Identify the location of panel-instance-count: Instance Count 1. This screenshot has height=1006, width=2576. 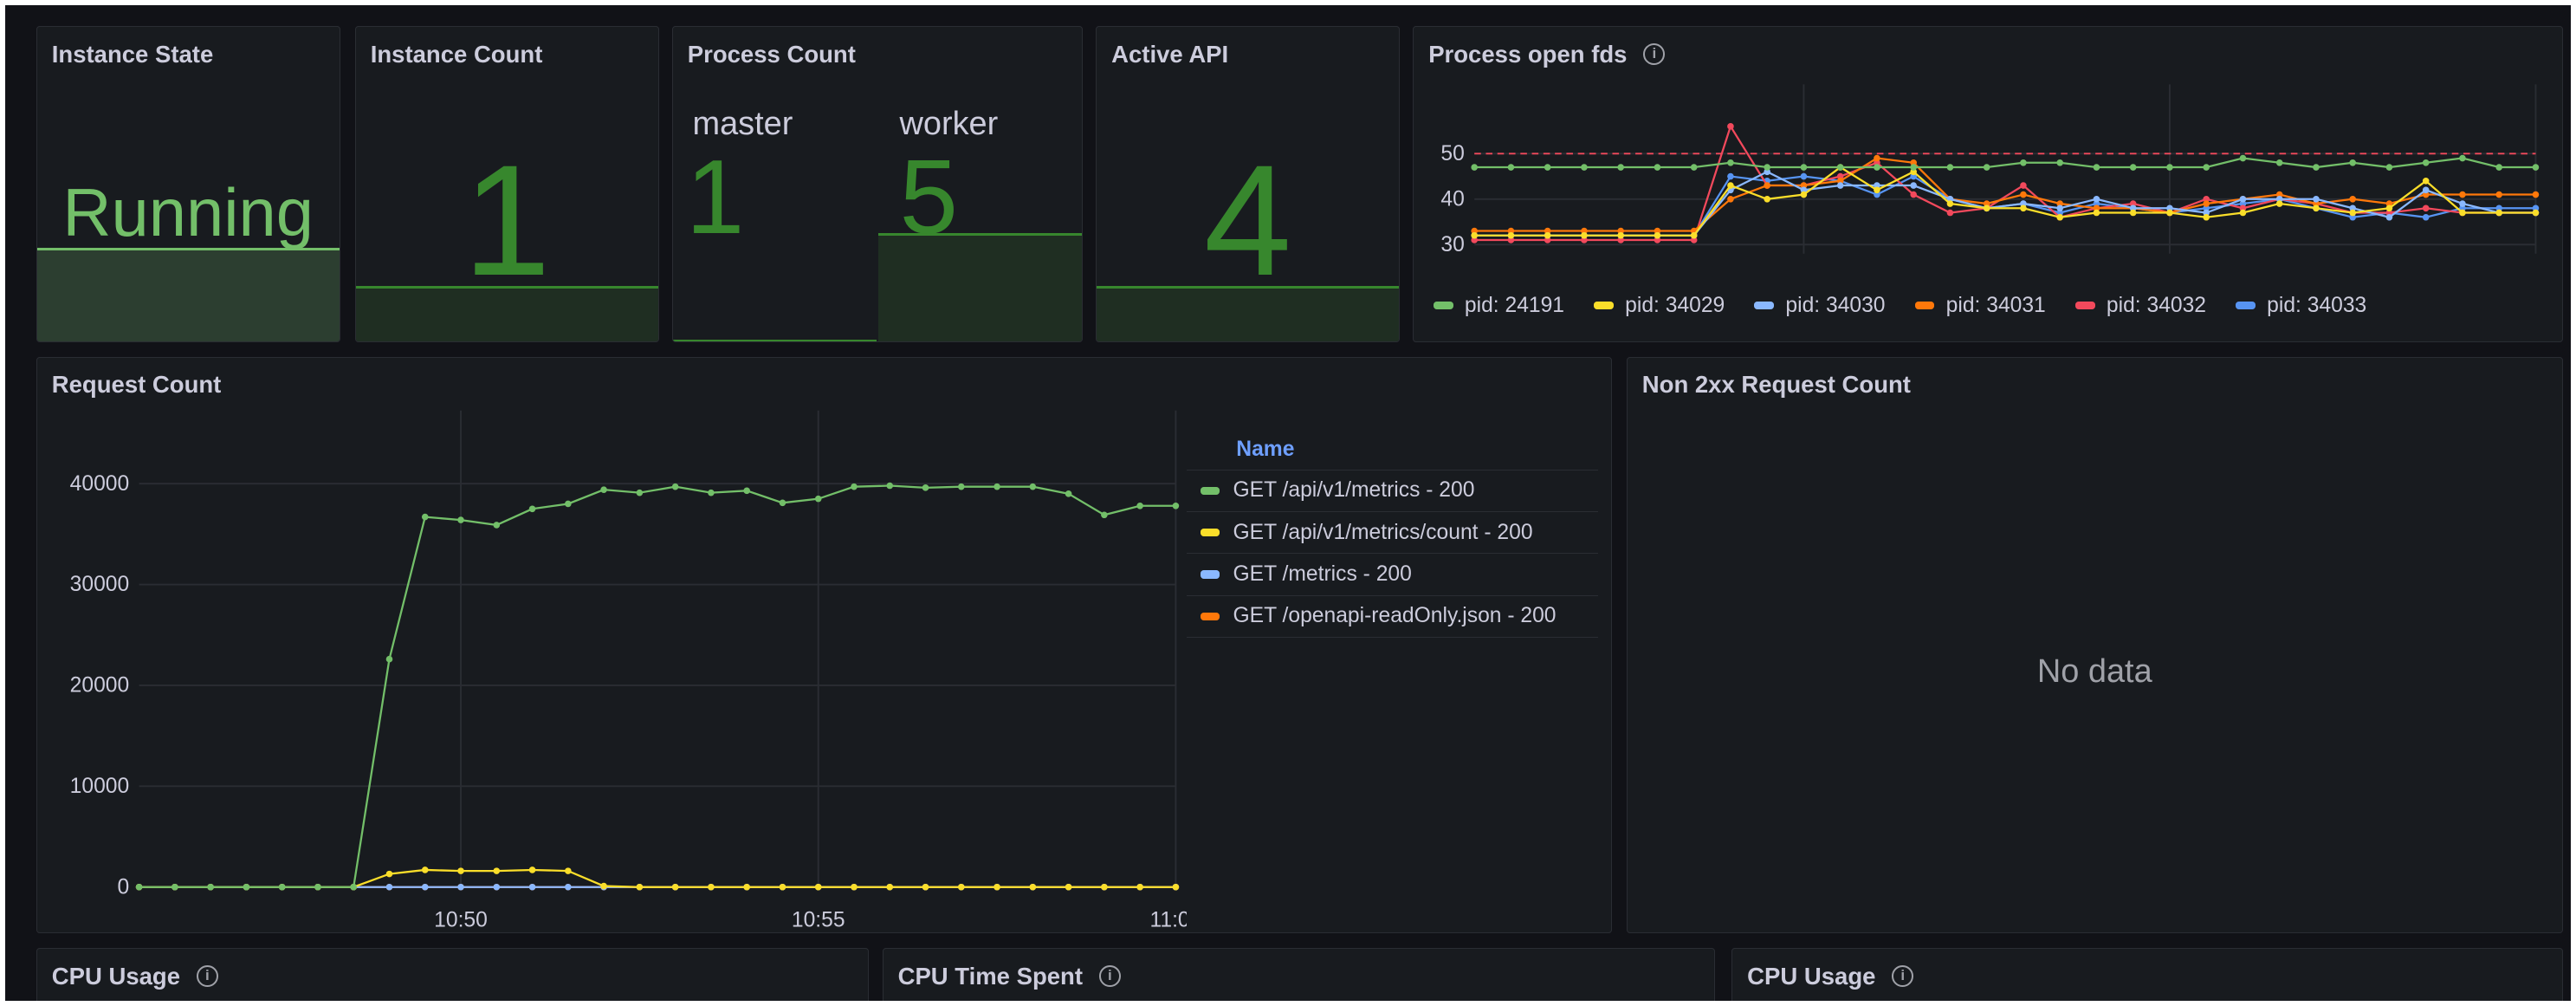
(506, 184).